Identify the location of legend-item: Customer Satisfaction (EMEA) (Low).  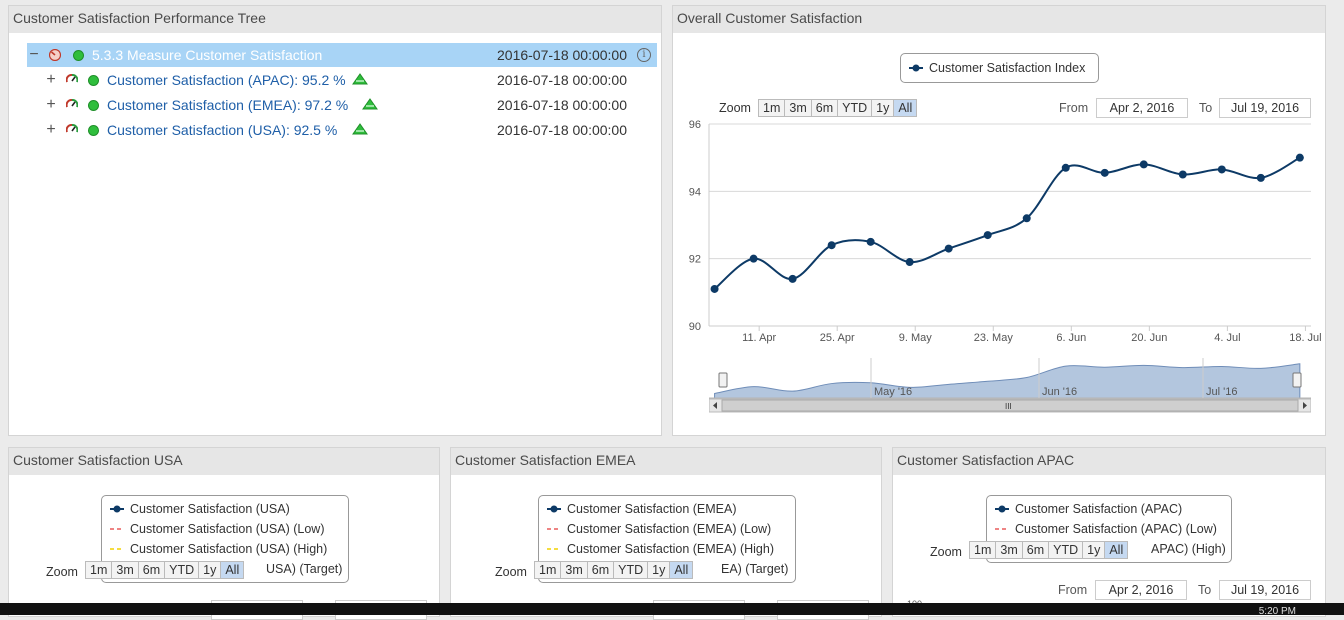
(667, 529).